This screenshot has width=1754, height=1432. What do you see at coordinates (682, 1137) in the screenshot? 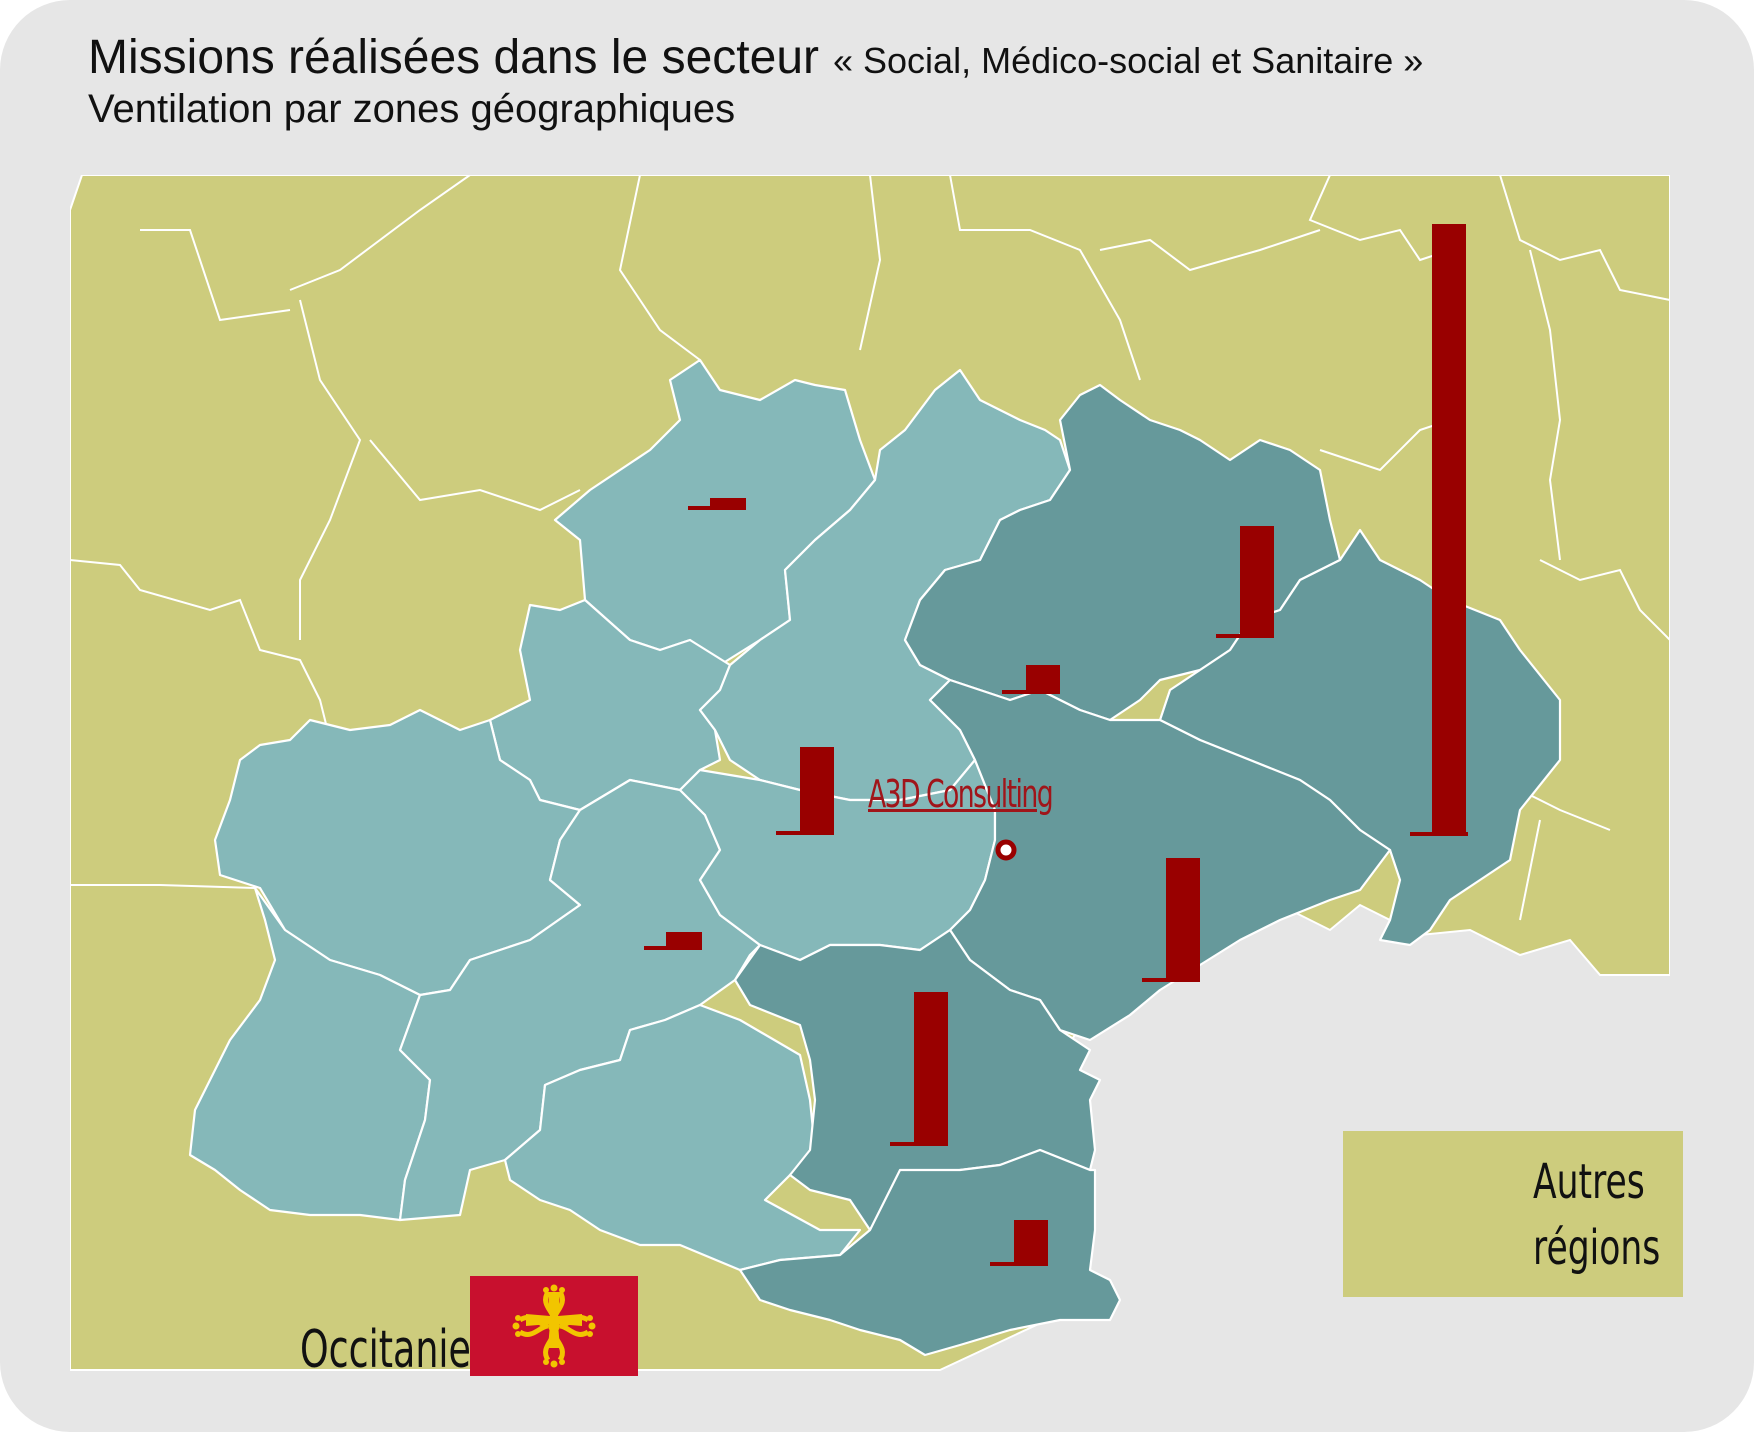
I see `dept-ariege` at bounding box center [682, 1137].